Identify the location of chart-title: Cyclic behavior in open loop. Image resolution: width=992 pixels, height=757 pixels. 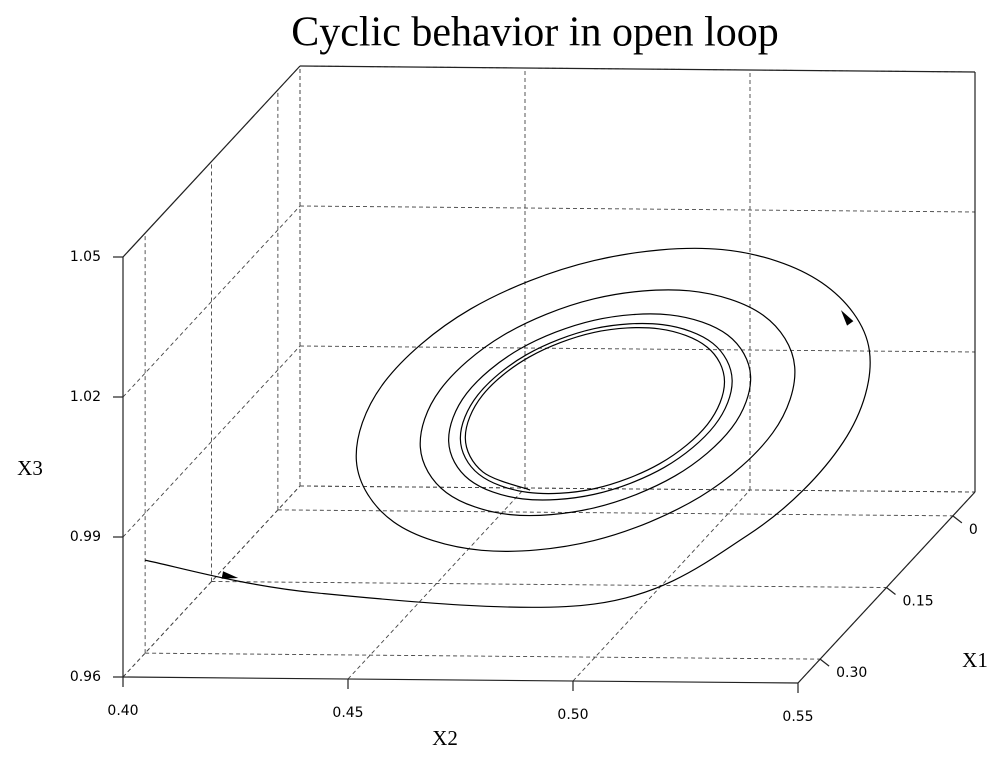
(535, 33).